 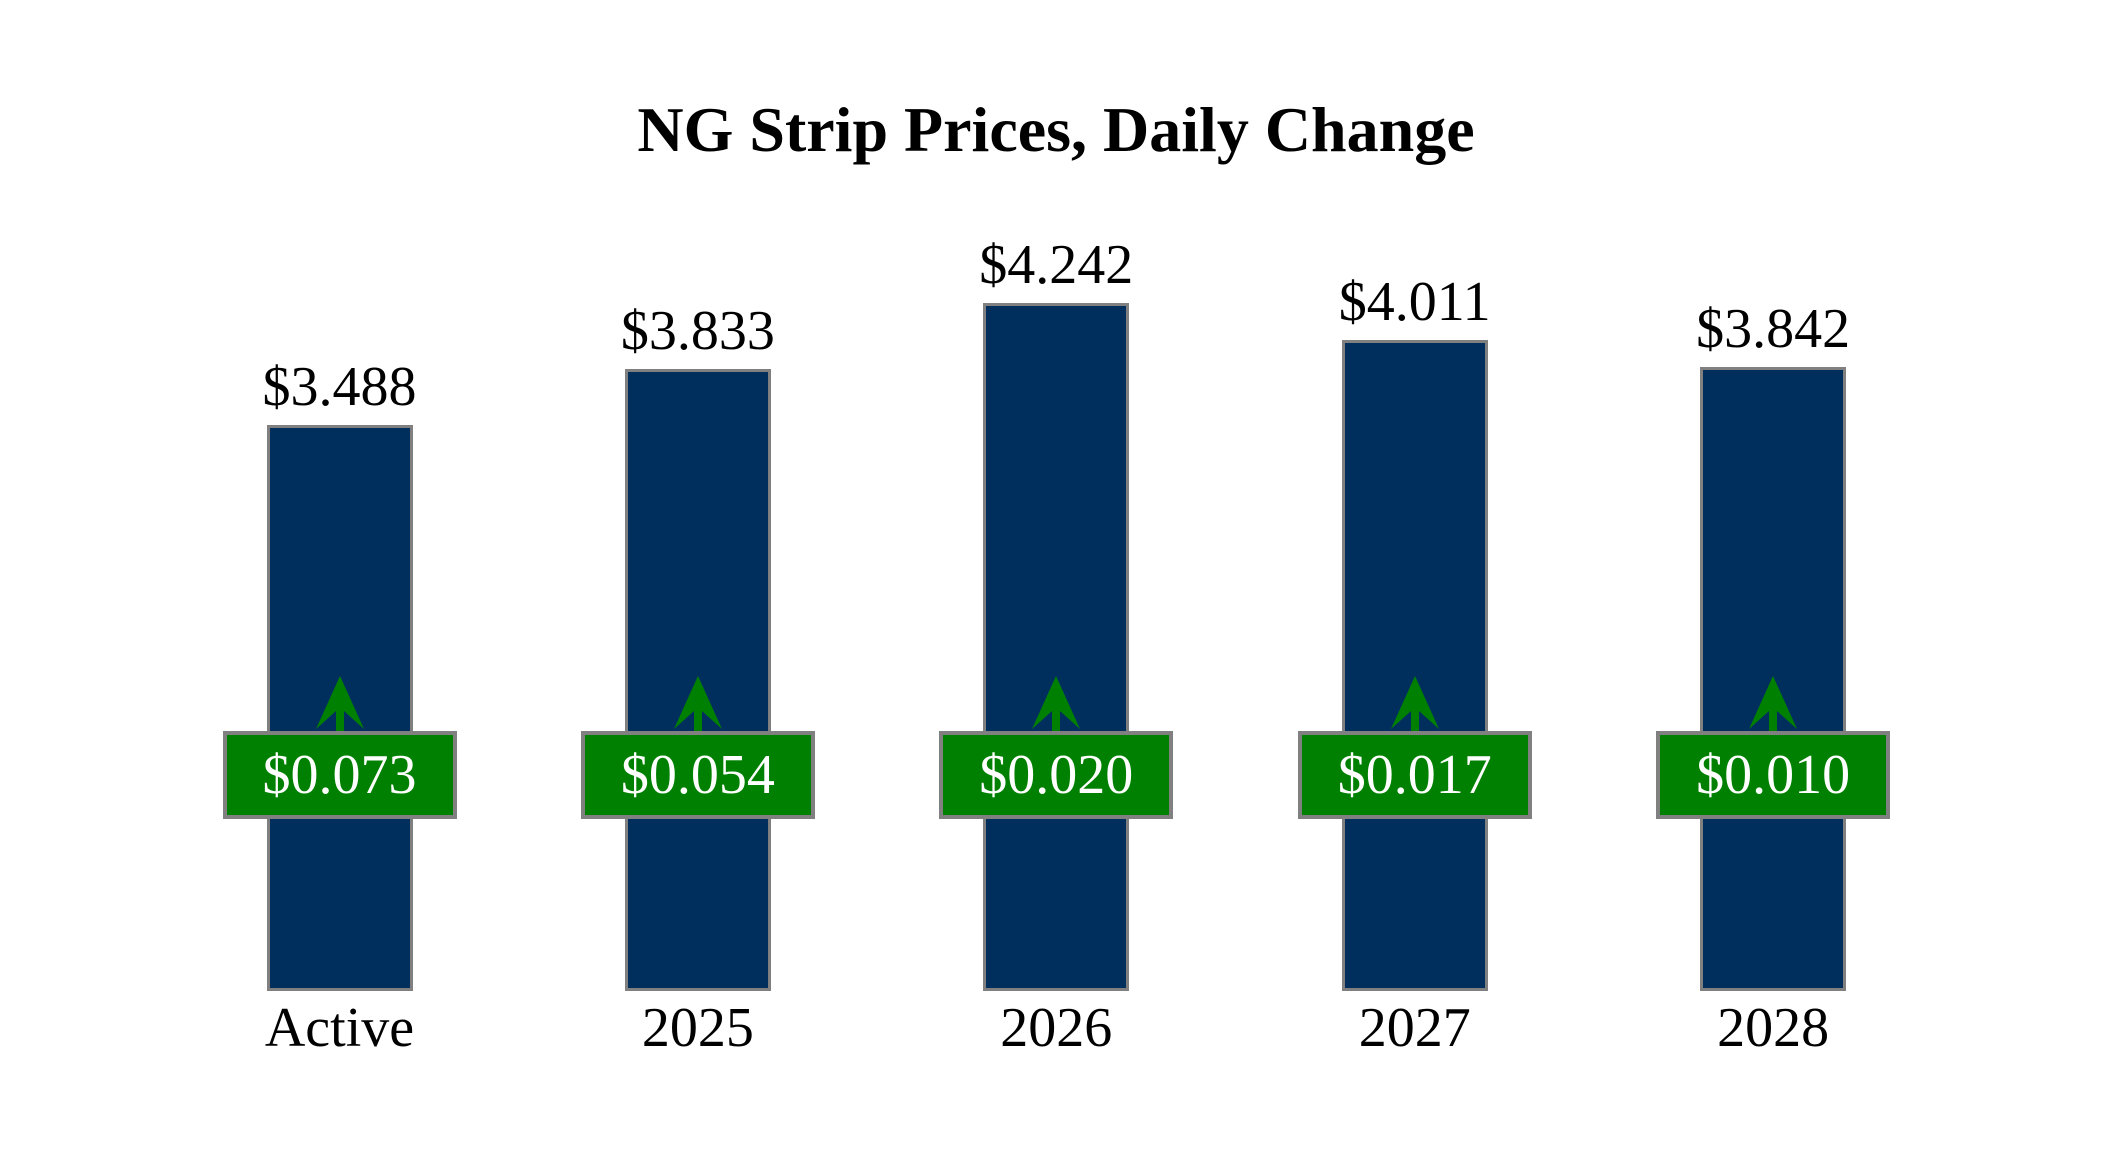 I want to click on daily-change-value: $0.054, so click(x=697, y=775).